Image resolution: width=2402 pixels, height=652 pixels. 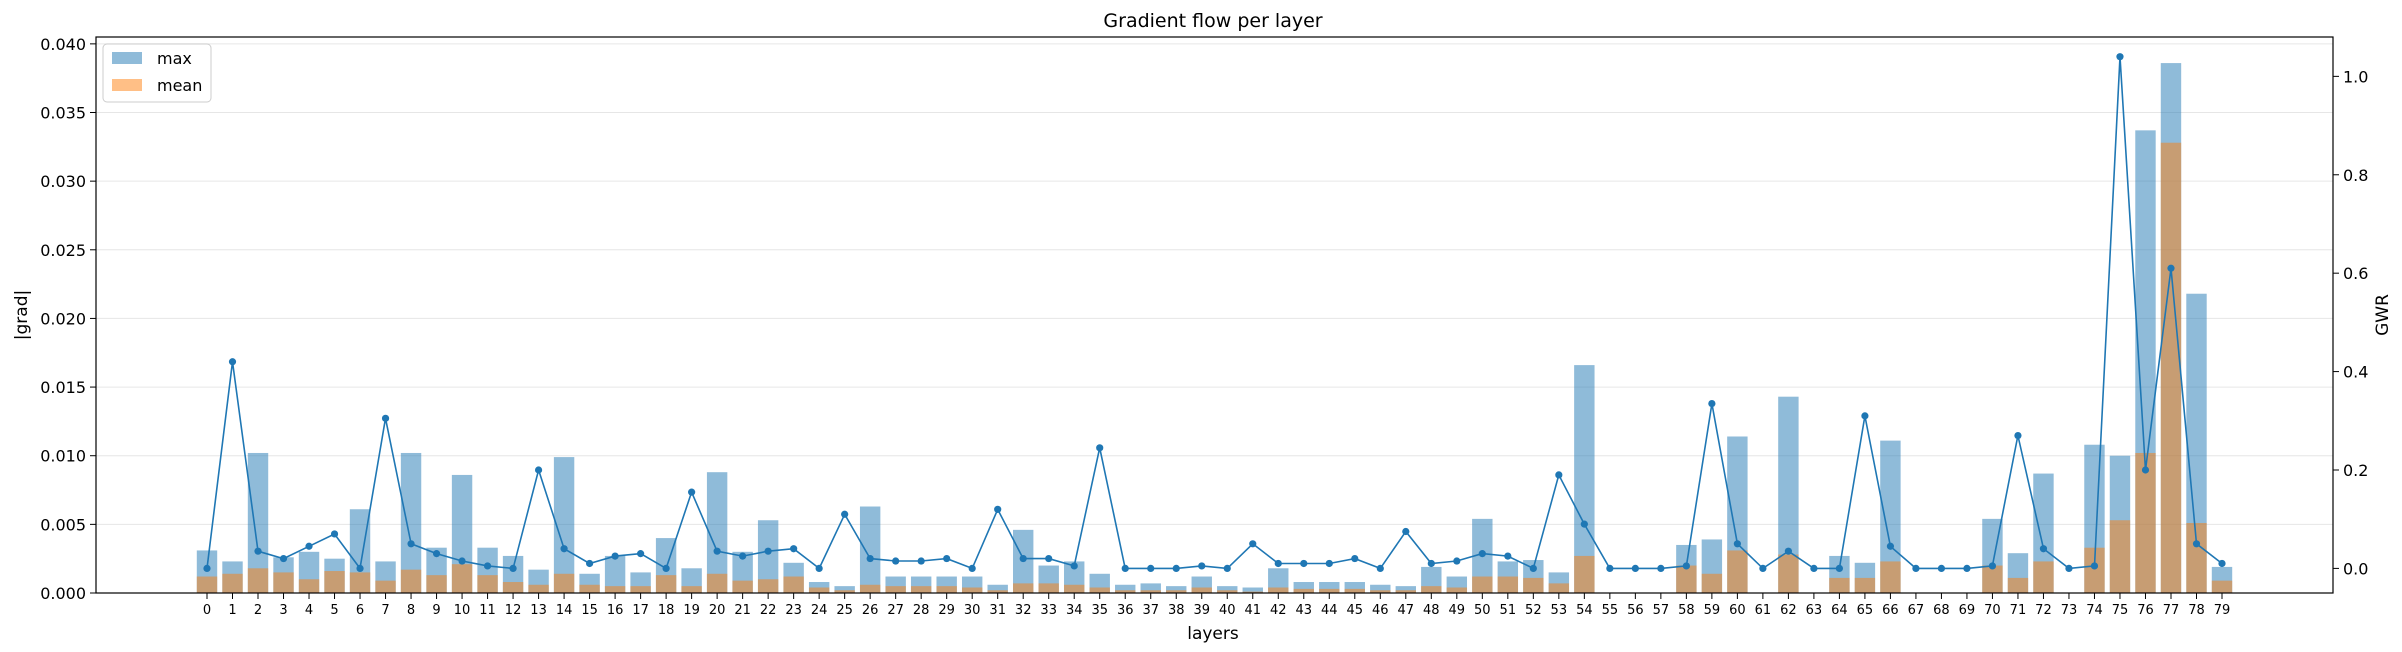 I want to click on x-tick-label: 27, so click(x=895, y=610).